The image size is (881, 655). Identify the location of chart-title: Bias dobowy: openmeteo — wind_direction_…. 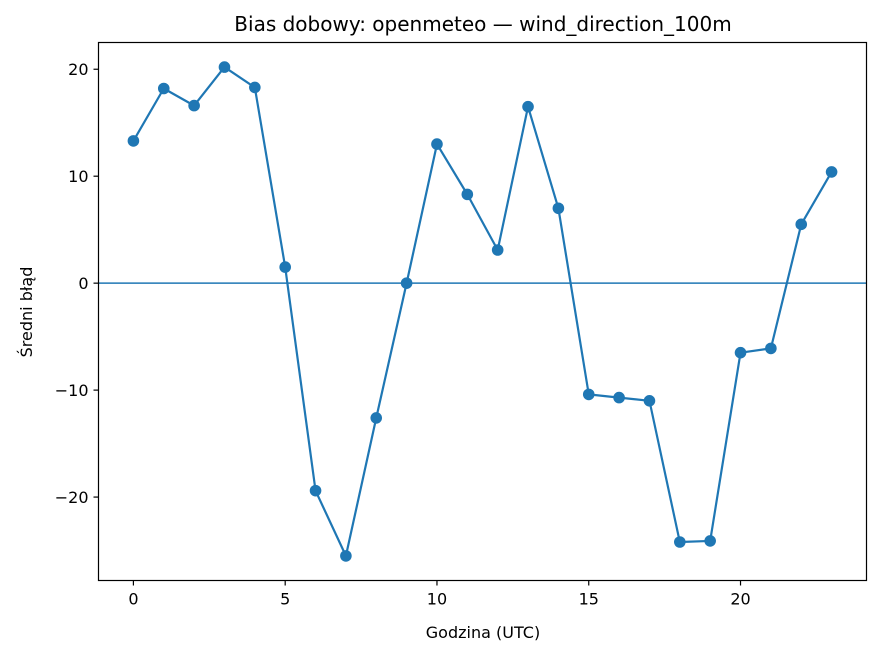
(482, 24).